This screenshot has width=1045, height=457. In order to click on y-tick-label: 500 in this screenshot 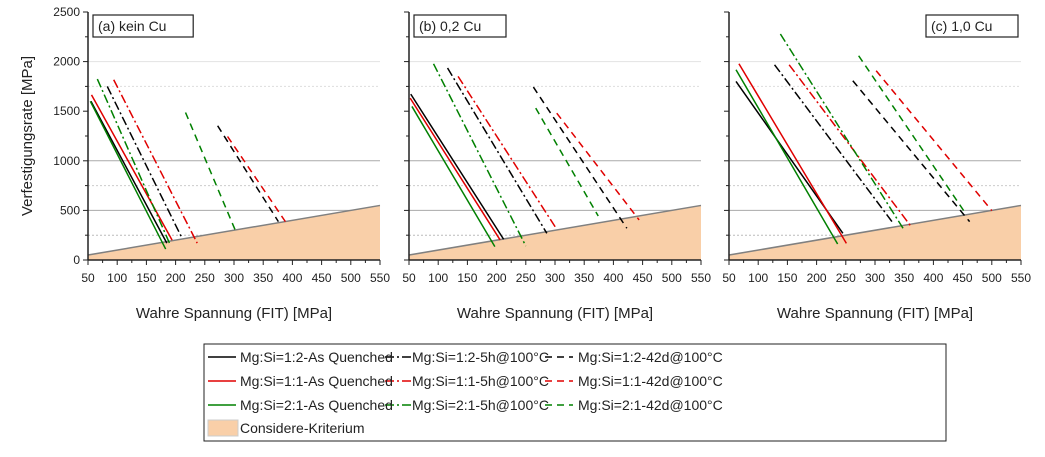, I will do `click(70, 210)`.